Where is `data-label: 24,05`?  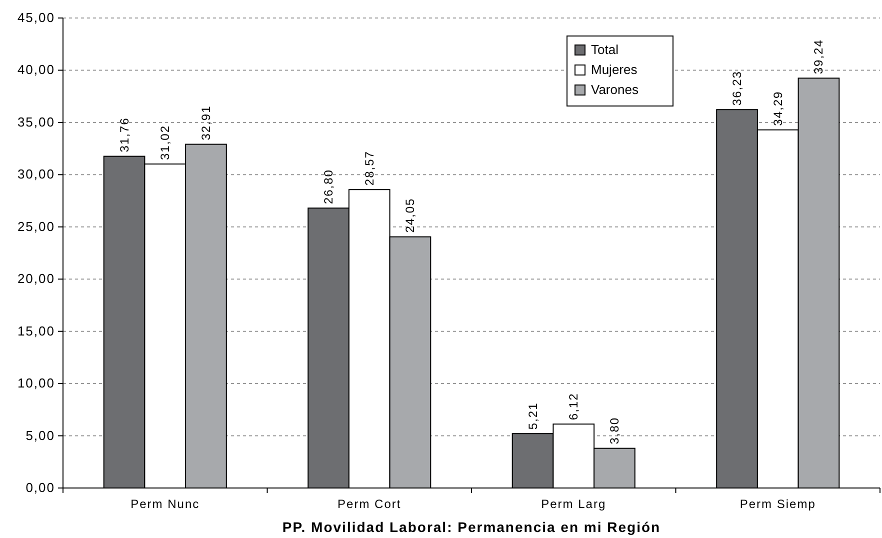 data-label: 24,05 is located at coordinates (410, 215).